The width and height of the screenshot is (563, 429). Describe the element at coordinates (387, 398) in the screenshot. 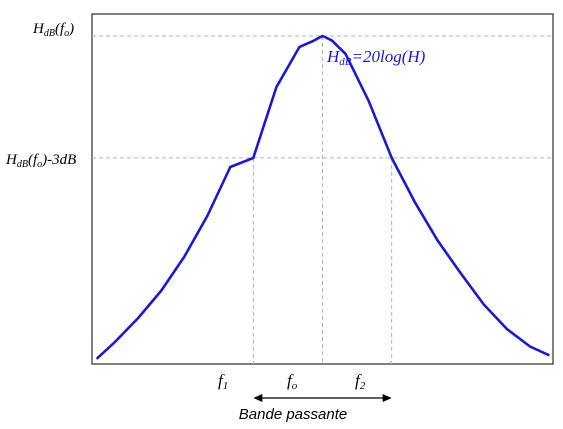

I see `bandwidth-arrow-head-right` at that location.